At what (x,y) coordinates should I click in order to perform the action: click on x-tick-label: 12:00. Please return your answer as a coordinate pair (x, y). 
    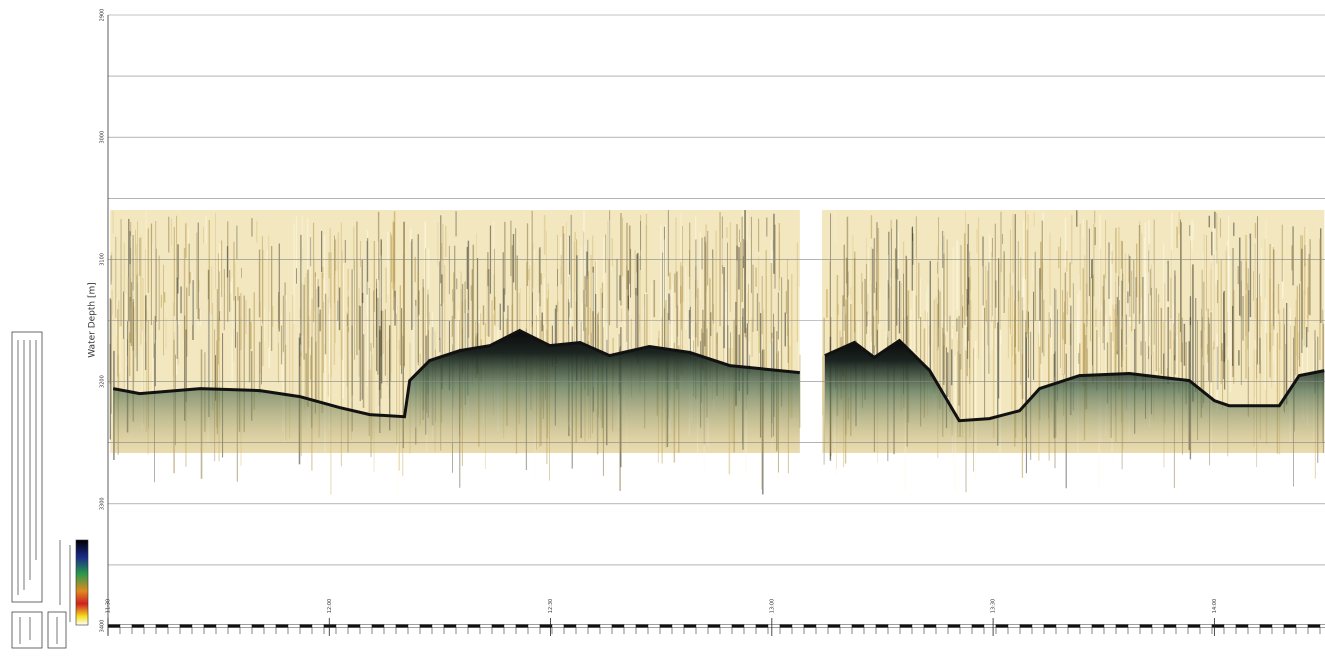
    Looking at the image, I should click on (330, 606).